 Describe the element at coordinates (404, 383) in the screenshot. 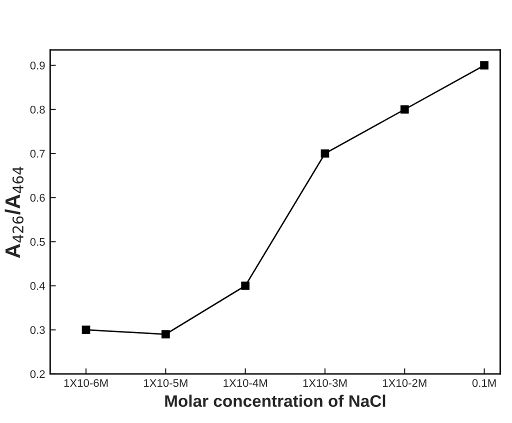

I see `x-tick-label: 1X10-2M` at that location.